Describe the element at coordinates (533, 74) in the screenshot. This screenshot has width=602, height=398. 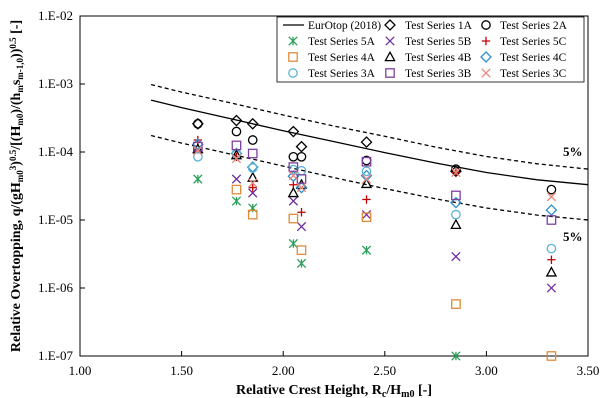
I see `legend-label: Test Series 3C` at that location.